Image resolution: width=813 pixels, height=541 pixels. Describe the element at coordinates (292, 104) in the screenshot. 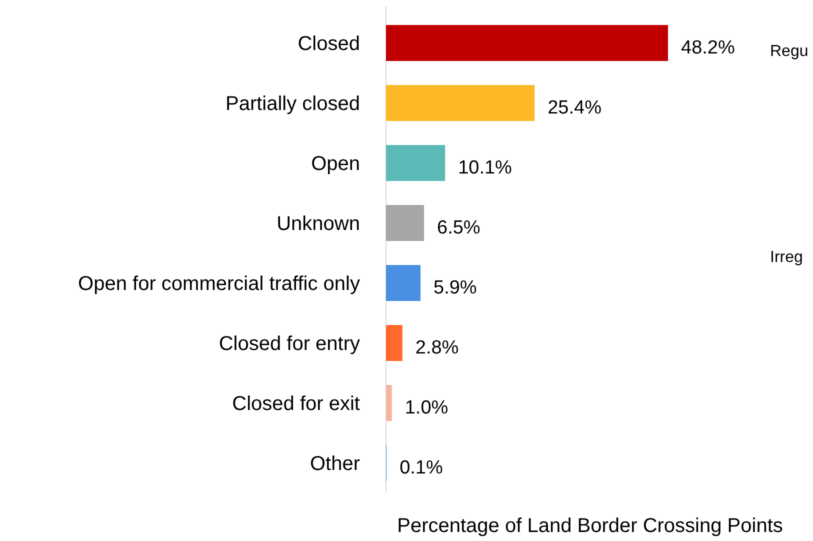

I see `y-tick-label: Partially closed` at that location.